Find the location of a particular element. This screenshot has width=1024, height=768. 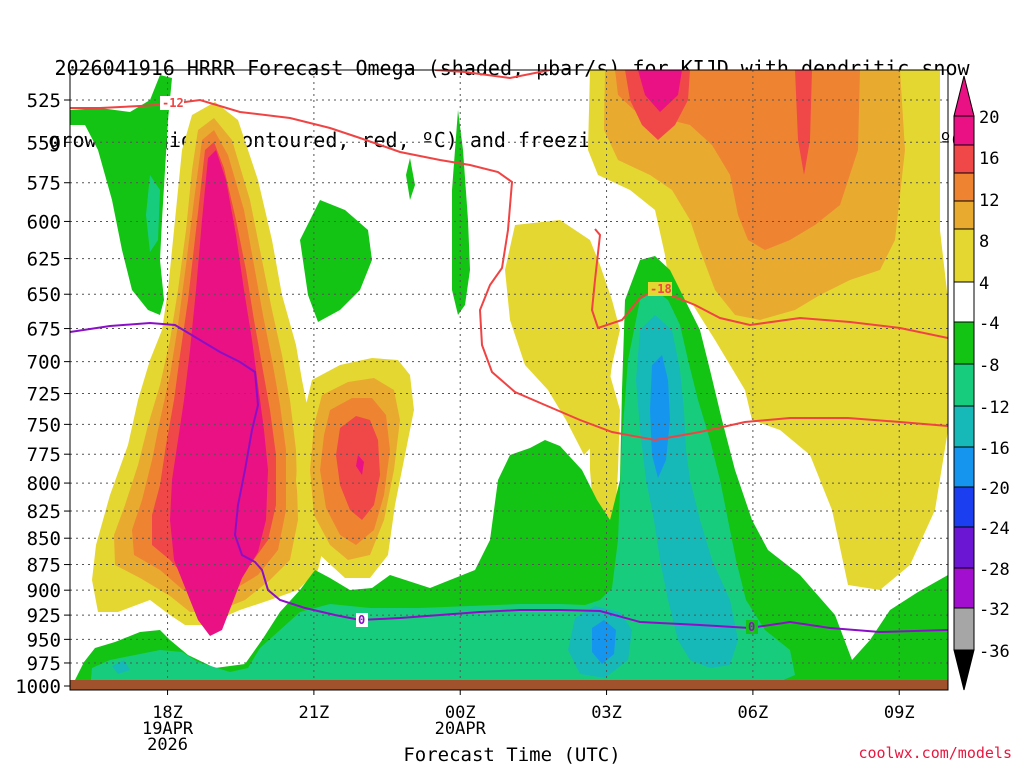

colorbar-bottom-arrow is located at coordinates (964, 670).